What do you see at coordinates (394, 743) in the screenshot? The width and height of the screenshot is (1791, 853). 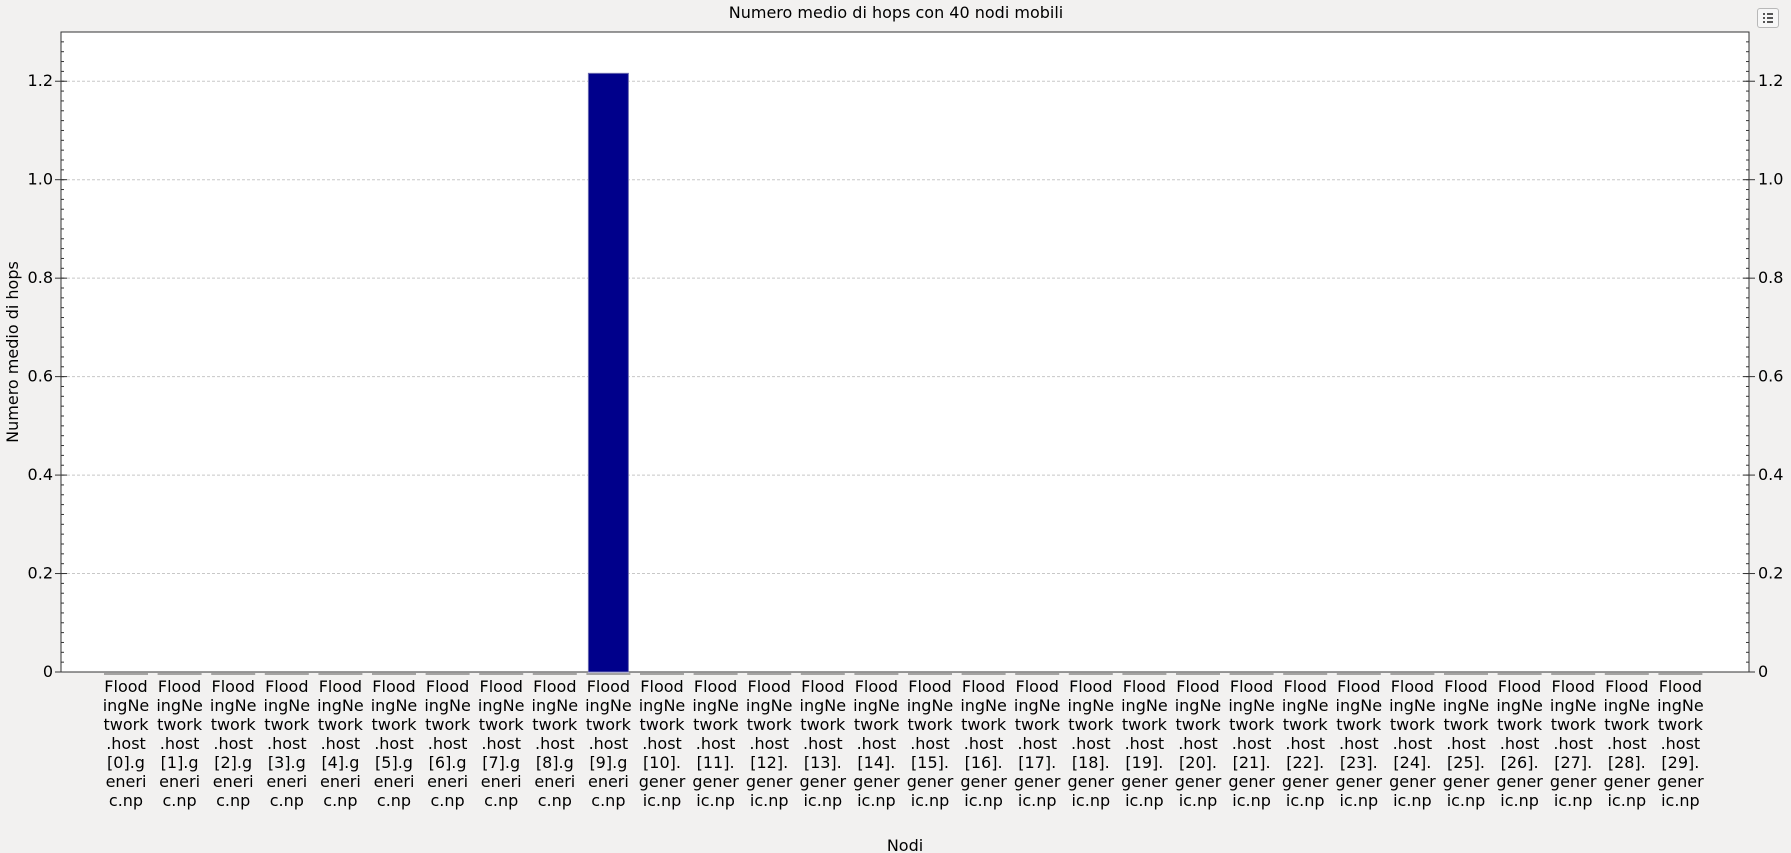 I see `x-tick-label: Flood ingNe twork .host [5].g eneri c.np` at bounding box center [394, 743].